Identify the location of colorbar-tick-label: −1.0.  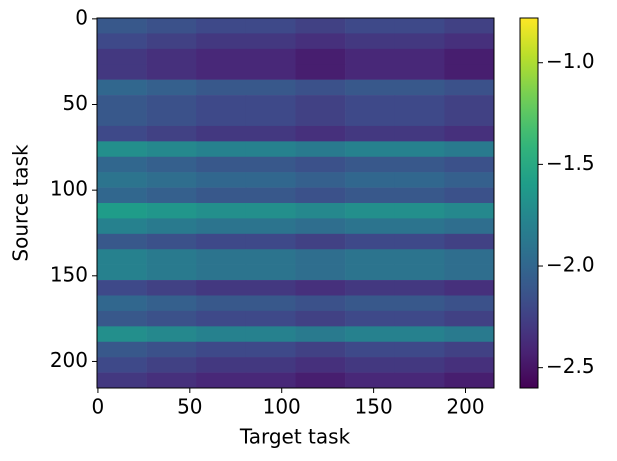
(570, 61).